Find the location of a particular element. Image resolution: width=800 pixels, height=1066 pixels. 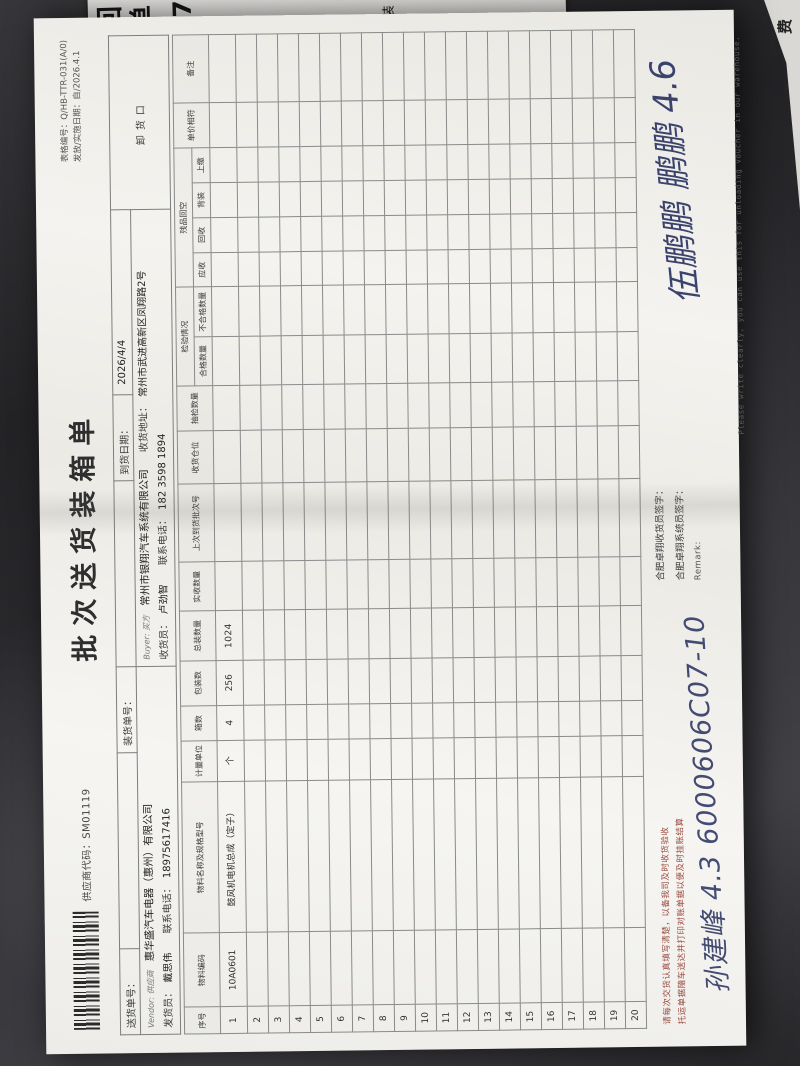

column-header: 物料名称及规格型号 is located at coordinates (200, 857).